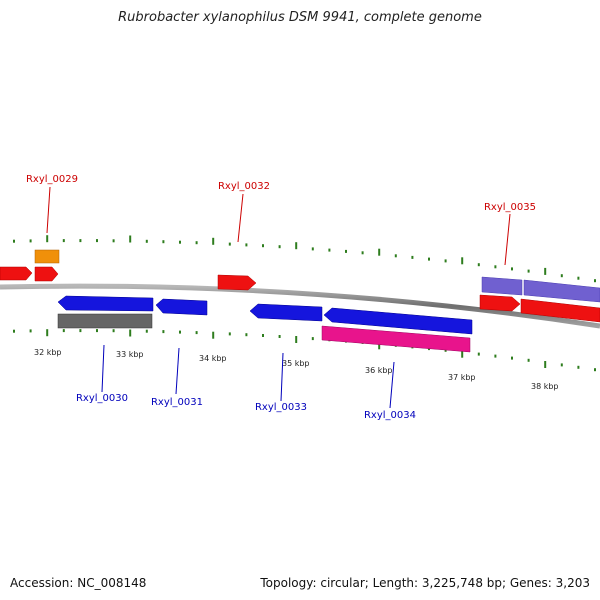 The image size is (600, 600). Describe the element at coordinates (246, 407) in the screenshot. I see `reverse-gene-labels: Rxyl_0030 Rxyl_0031 Rxyl_0033 Rxyl_0034` at that location.